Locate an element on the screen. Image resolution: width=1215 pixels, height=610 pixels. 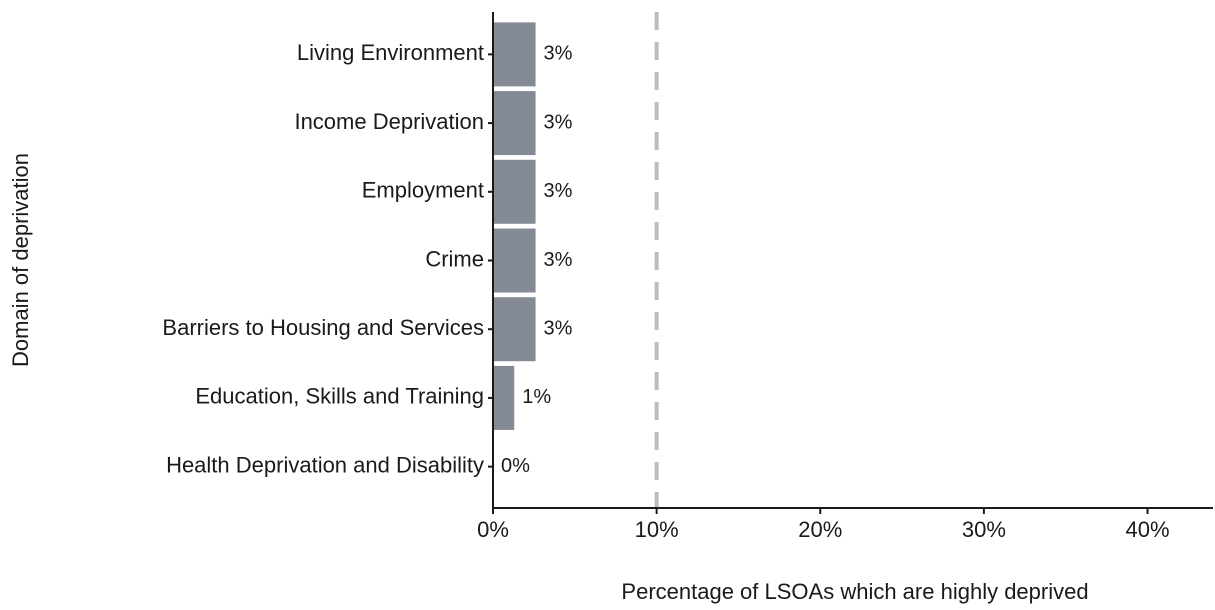
y-tick-label: Income Deprivation is located at coordinates (389, 121).